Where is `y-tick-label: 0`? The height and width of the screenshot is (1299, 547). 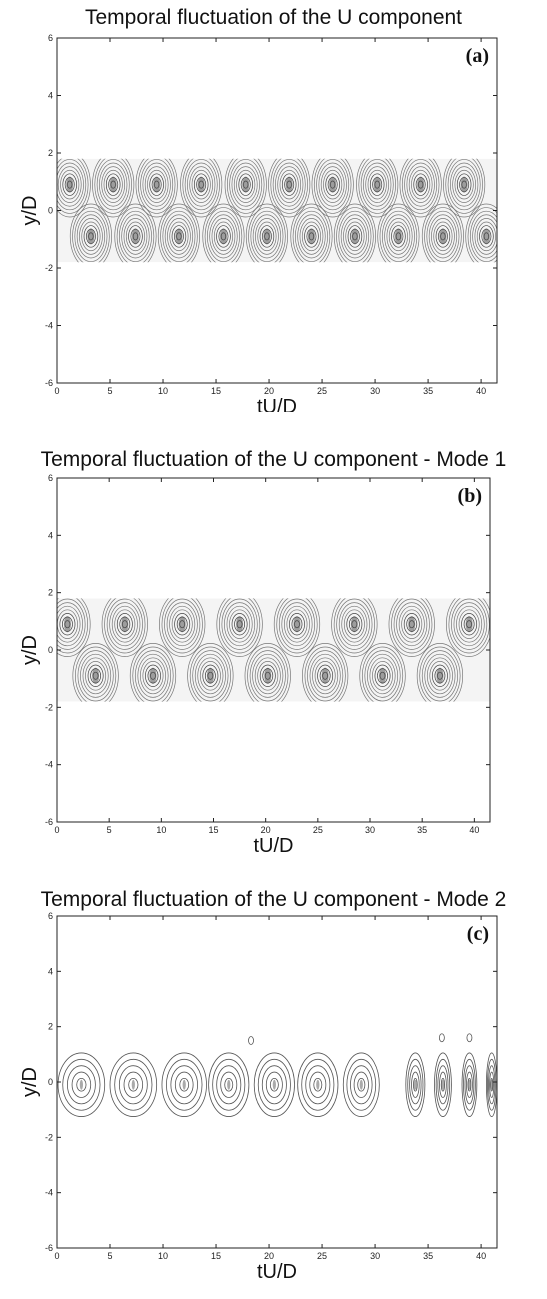 y-tick-label: 0 is located at coordinates (50, 650).